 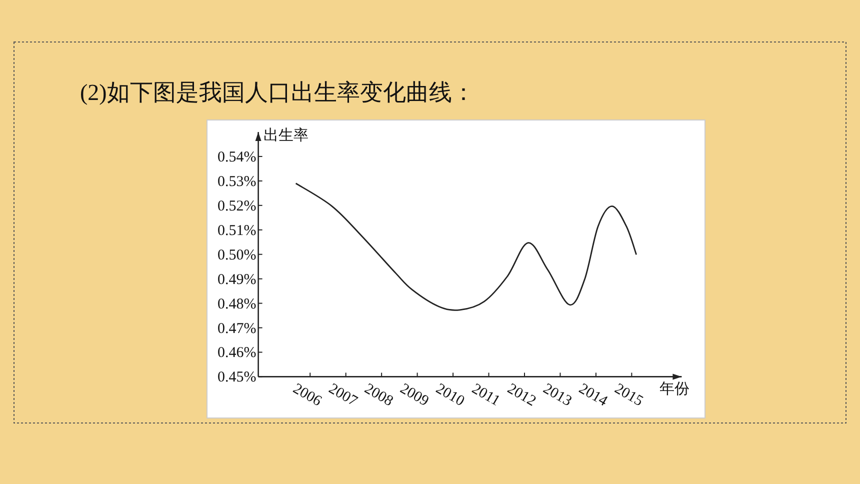 I want to click on y-tick-label: 0.54%, so click(x=237, y=157).